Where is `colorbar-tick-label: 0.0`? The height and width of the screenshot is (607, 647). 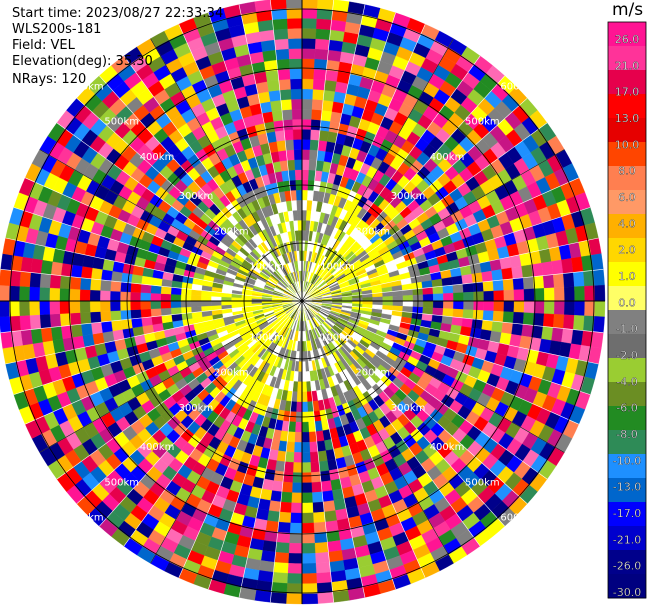 colorbar-tick-label: 0.0 is located at coordinates (627, 302).